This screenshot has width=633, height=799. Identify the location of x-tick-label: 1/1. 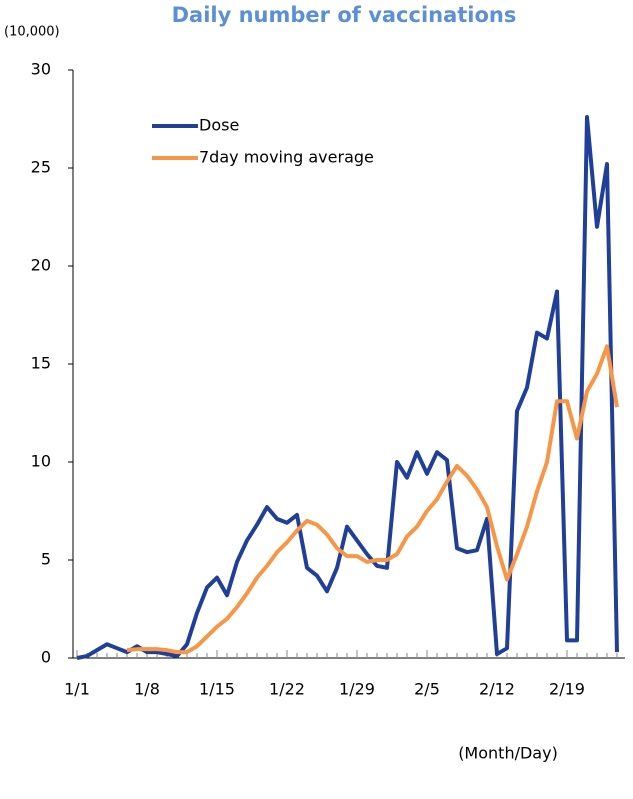
(77, 689).